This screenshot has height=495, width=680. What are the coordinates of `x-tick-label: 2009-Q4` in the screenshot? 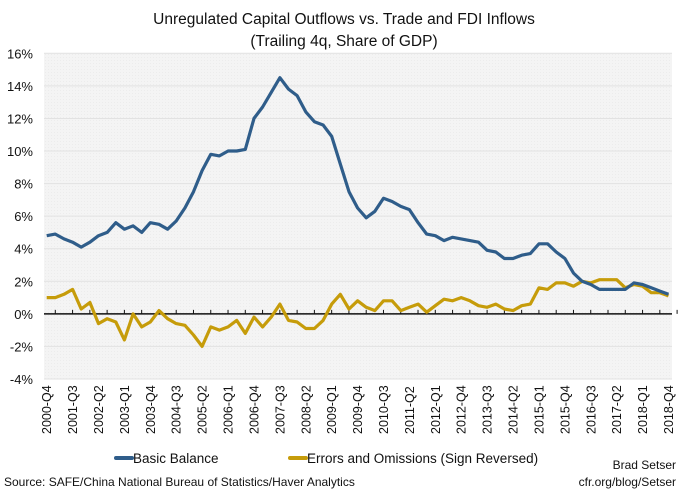 It's located at (358, 409).